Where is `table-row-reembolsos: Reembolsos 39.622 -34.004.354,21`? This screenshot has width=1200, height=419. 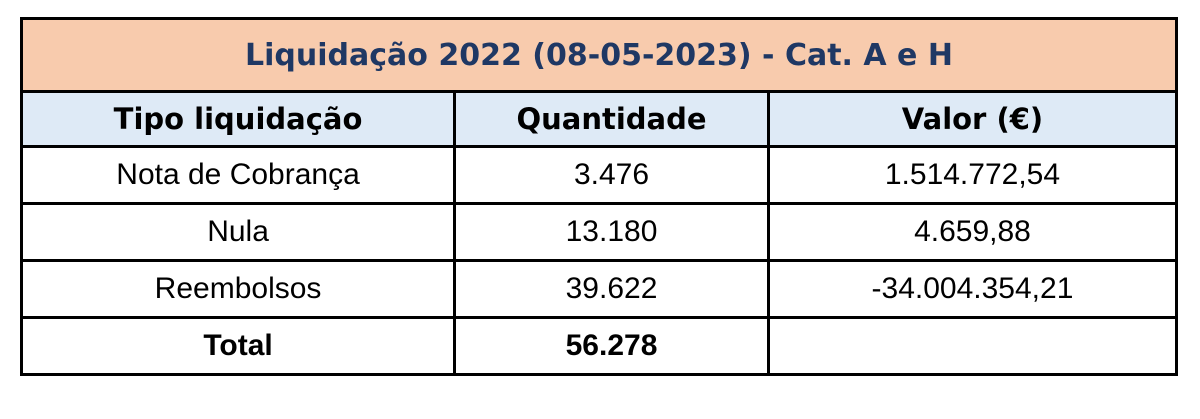
table-row-reembolsos: Reembolsos 39.622 -34.004.354,21 is located at coordinates (599, 289).